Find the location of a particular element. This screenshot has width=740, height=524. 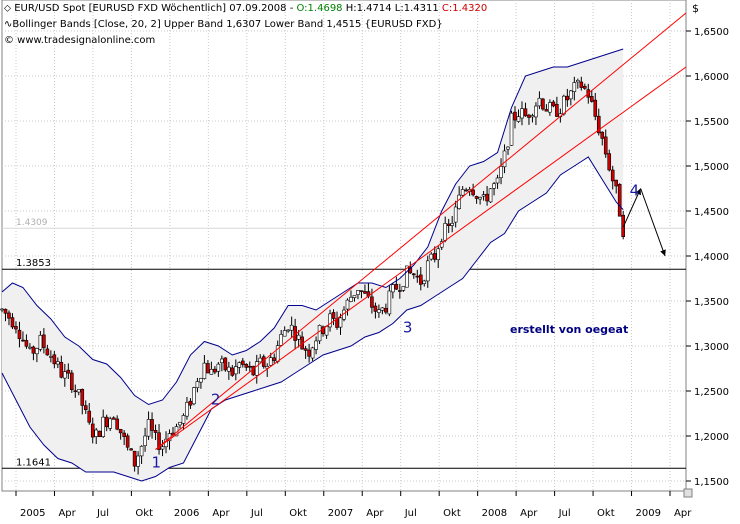

y-tick-label: 1,6000 is located at coordinates (711, 77).